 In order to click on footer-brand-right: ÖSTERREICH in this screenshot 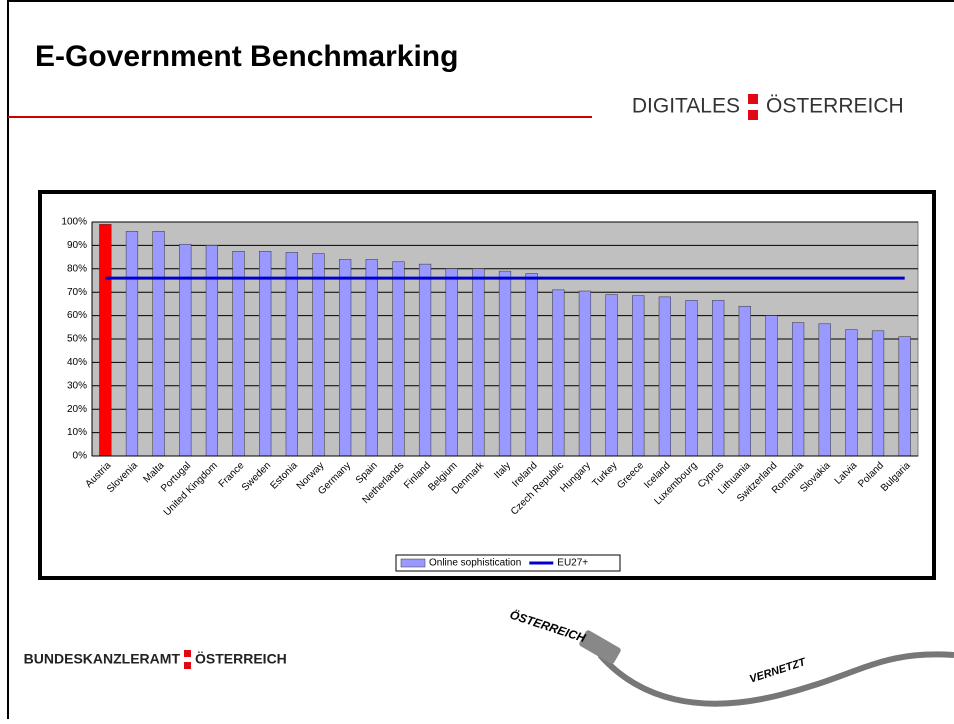, I will do `click(241, 659)`.